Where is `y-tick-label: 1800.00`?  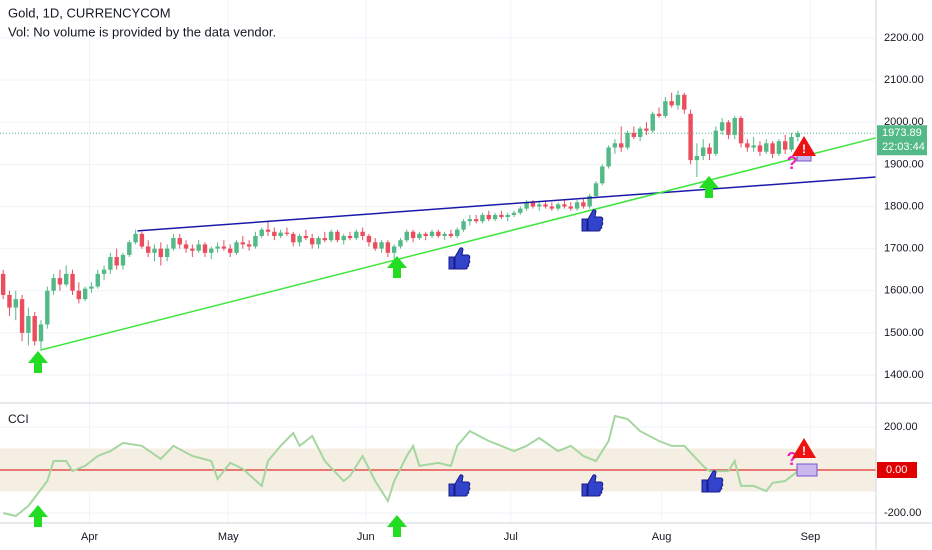
y-tick-label: 1800.00 is located at coordinates (904, 206).